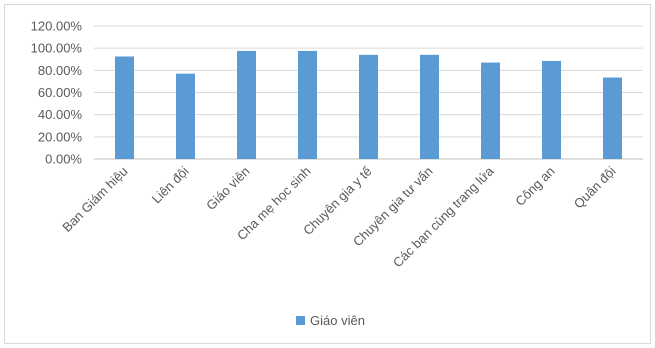 Image resolution: width=655 pixels, height=348 pixels. What do you see at coordinates (595, 187) in the screenshot?
I see `x-category-label: Quân đội` at bounding box center [595, 187].